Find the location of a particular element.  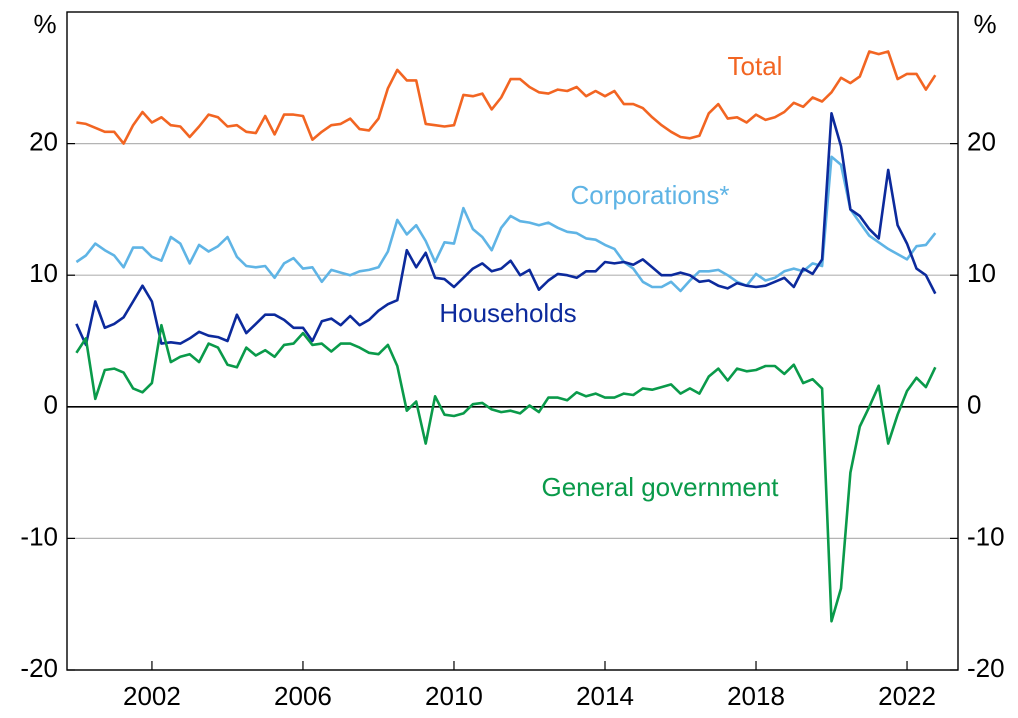

y-tick-label: -20 is located at coordinates (39, 668).